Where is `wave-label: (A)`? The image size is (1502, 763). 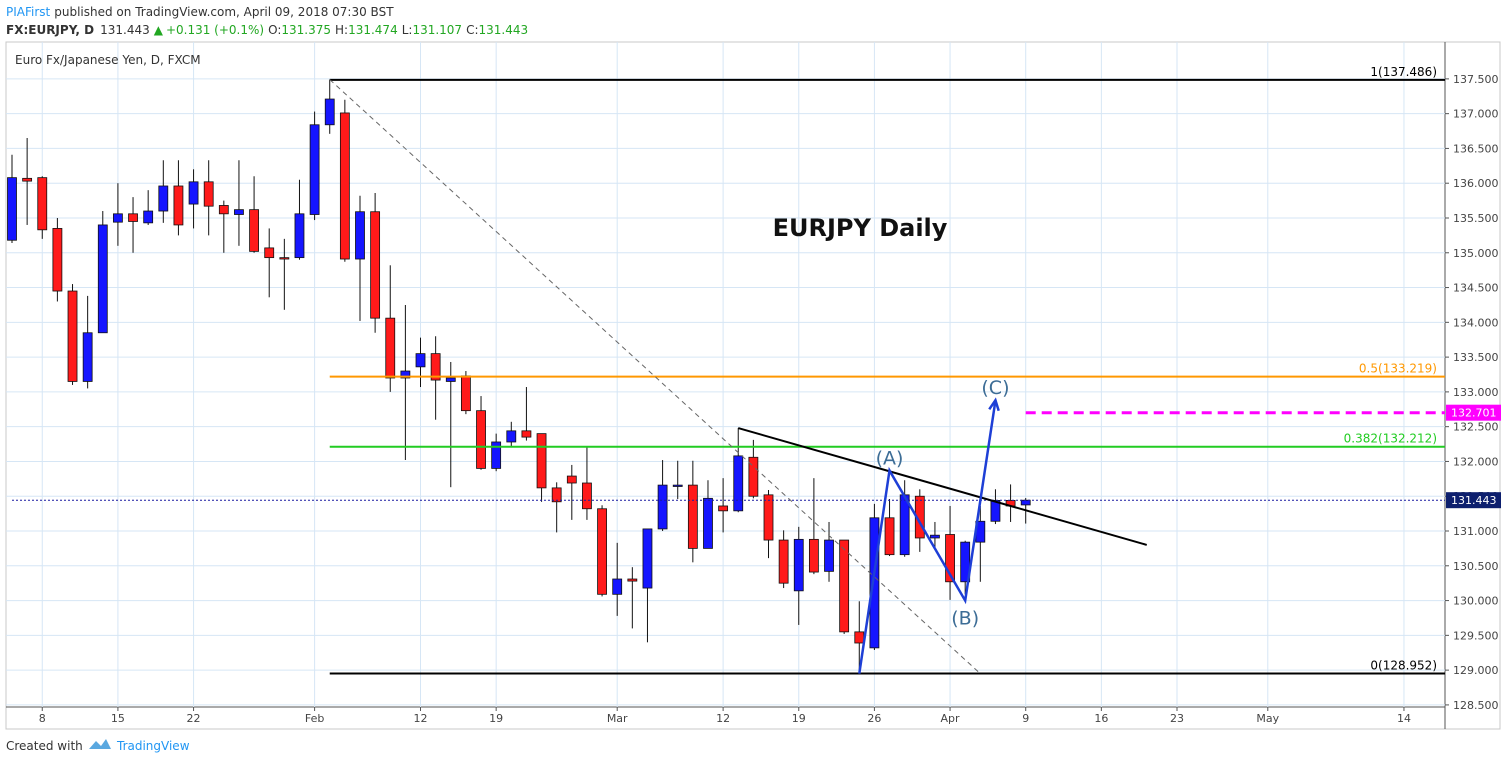
wave-label: (A) is located at coordinates (890, 458).